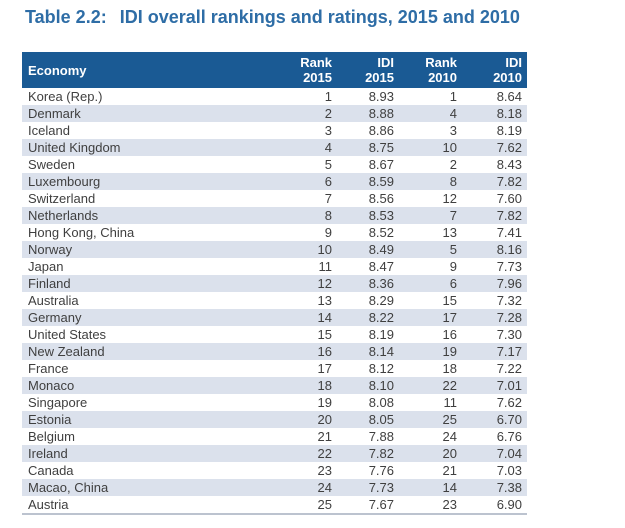 This screenshot has height=528, width=625. I want to click on table-row: Norway 10 8.49 5 8.16, so click(274, 249).